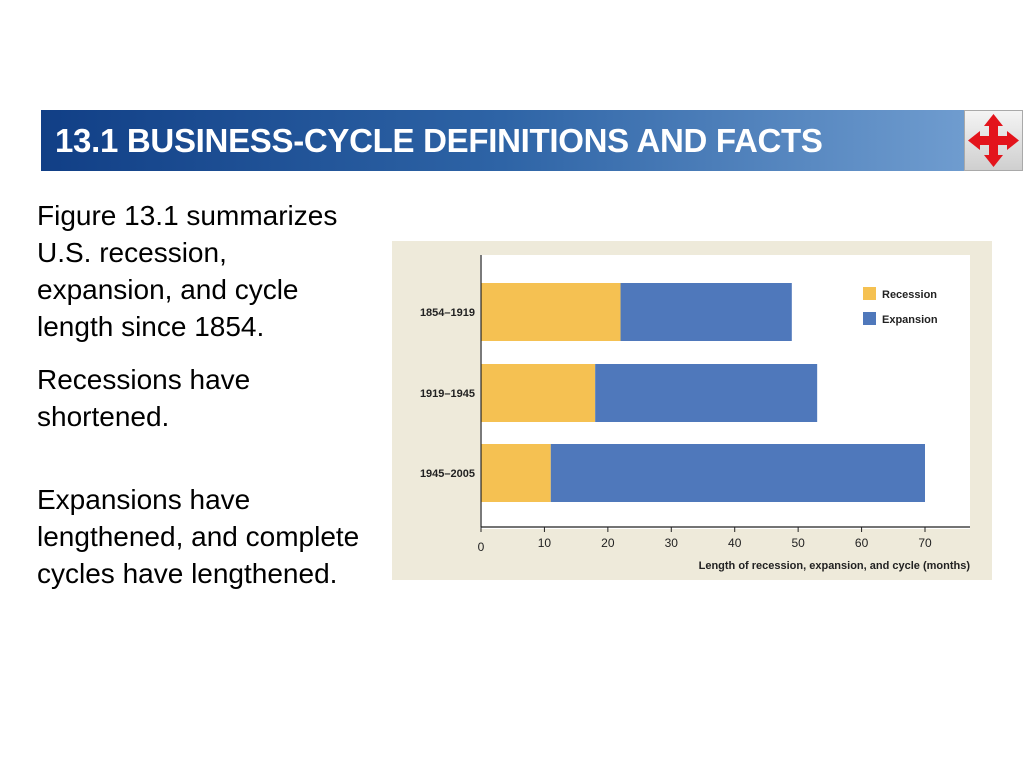 Image resolution: width=1024 pixels, height=768 pixels. I want to click on bullet-text-2: Recessions have shortened., so click(144, 398).